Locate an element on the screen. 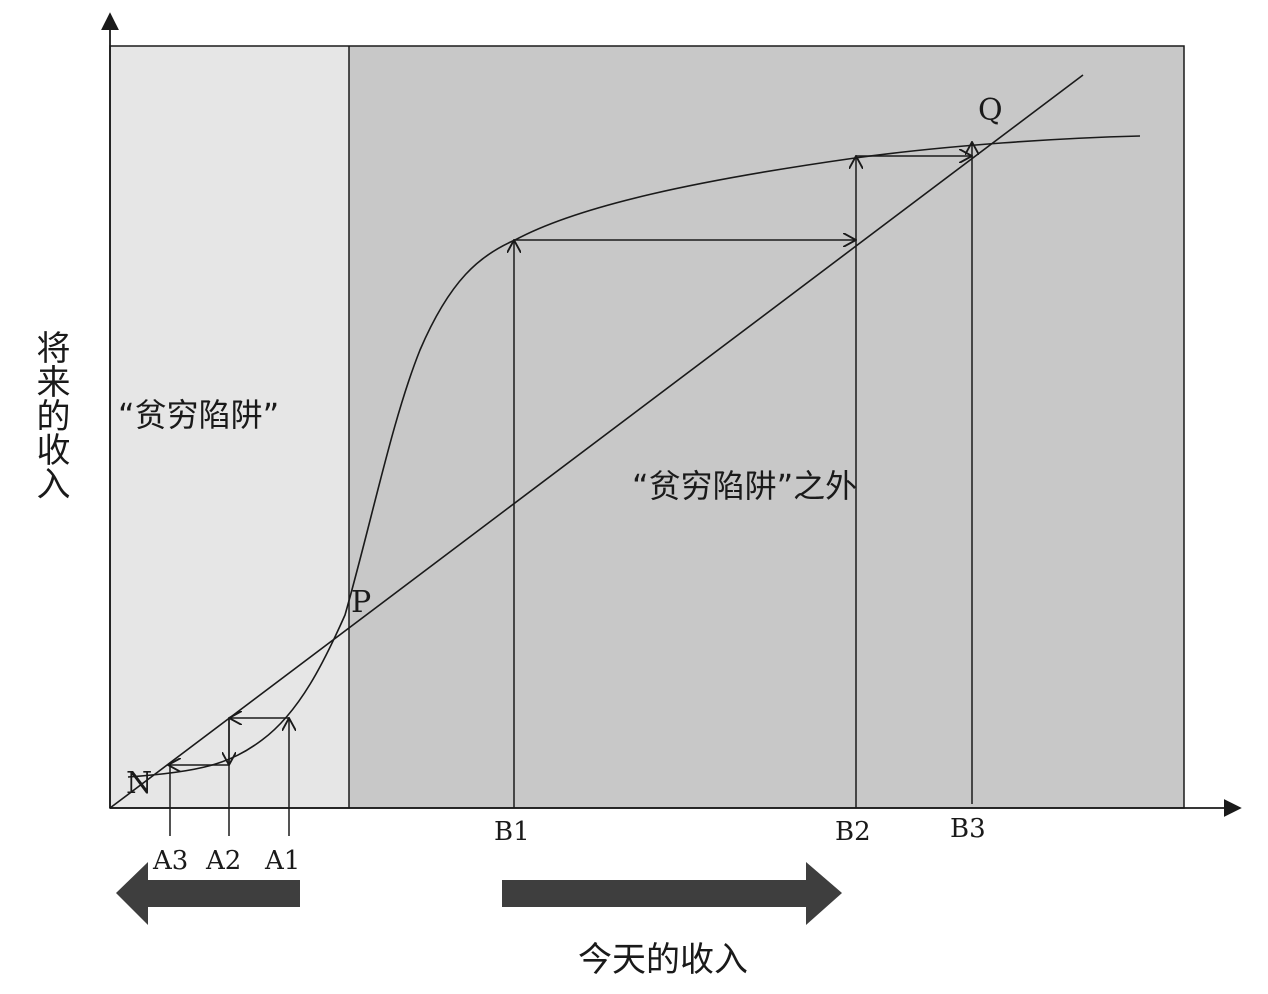 The width and height of the screenshot is (1268, 994). right-block-arrow is located at coordinates (672, 893).